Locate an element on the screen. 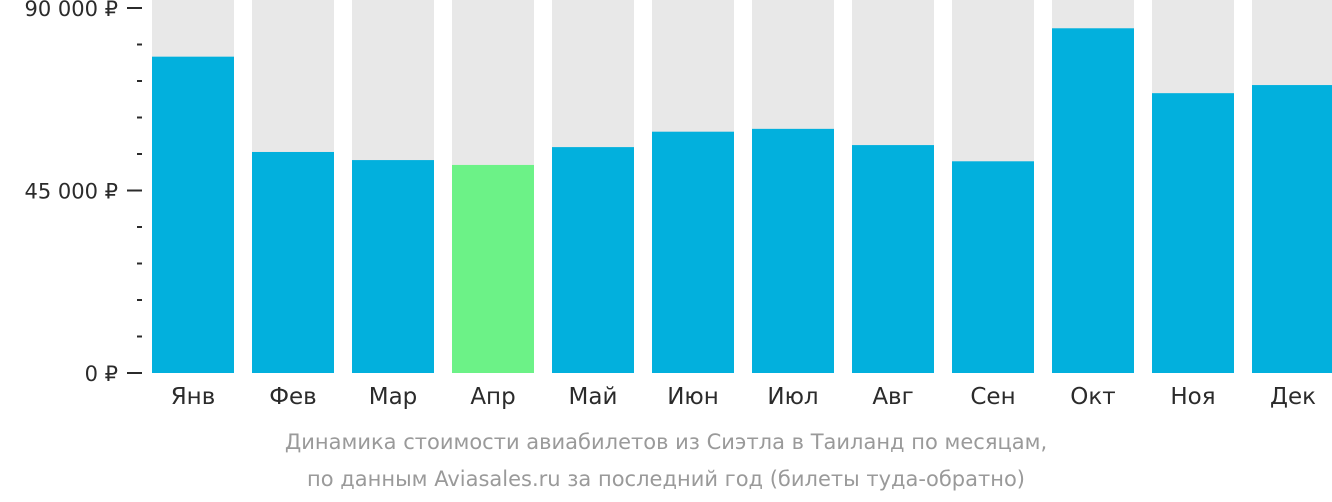 The image size is (1332, 502). x-tick-label: Июн is located at coordinates (693, 397).